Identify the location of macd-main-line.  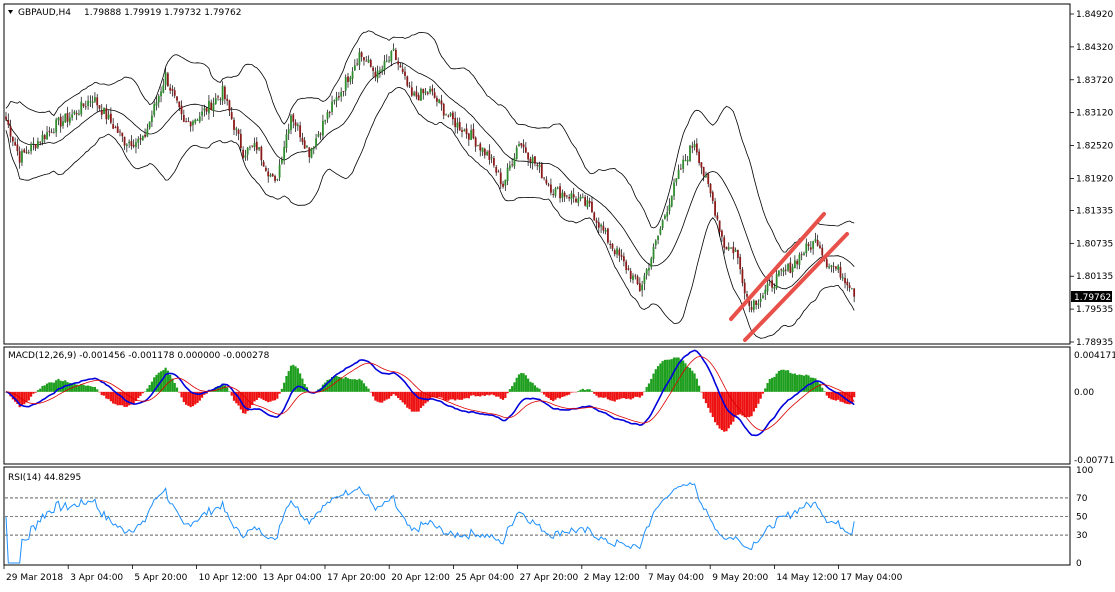
(430, 393).